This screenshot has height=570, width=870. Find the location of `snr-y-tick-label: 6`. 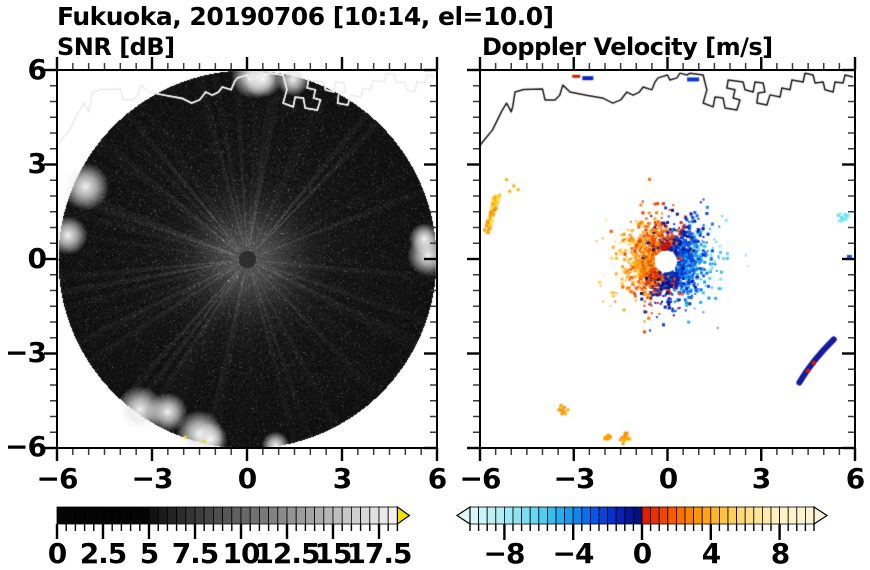

snr-y-tick-label: 6 is located at coordinates (37, 69).